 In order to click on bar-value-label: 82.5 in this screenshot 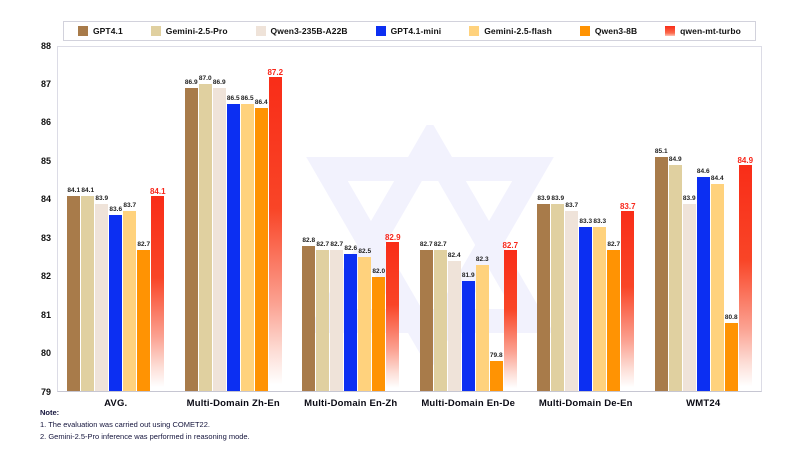, I will do `click(365, 252)`.